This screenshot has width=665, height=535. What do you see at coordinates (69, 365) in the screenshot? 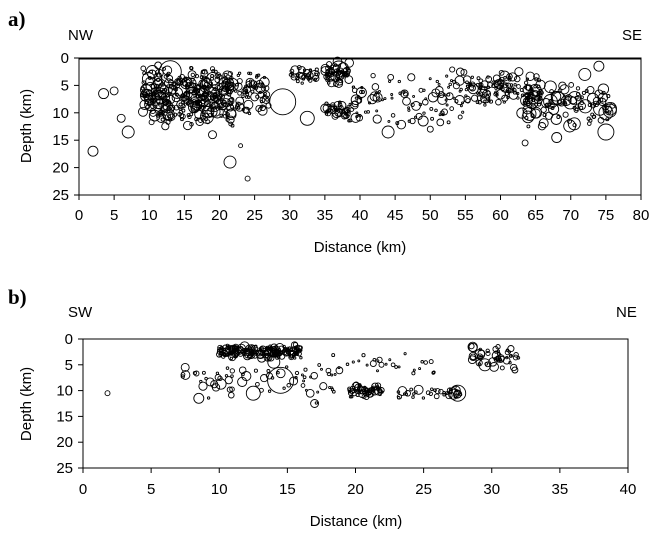
I see `y-tick-label: 5` at bounding box center [69, 365].